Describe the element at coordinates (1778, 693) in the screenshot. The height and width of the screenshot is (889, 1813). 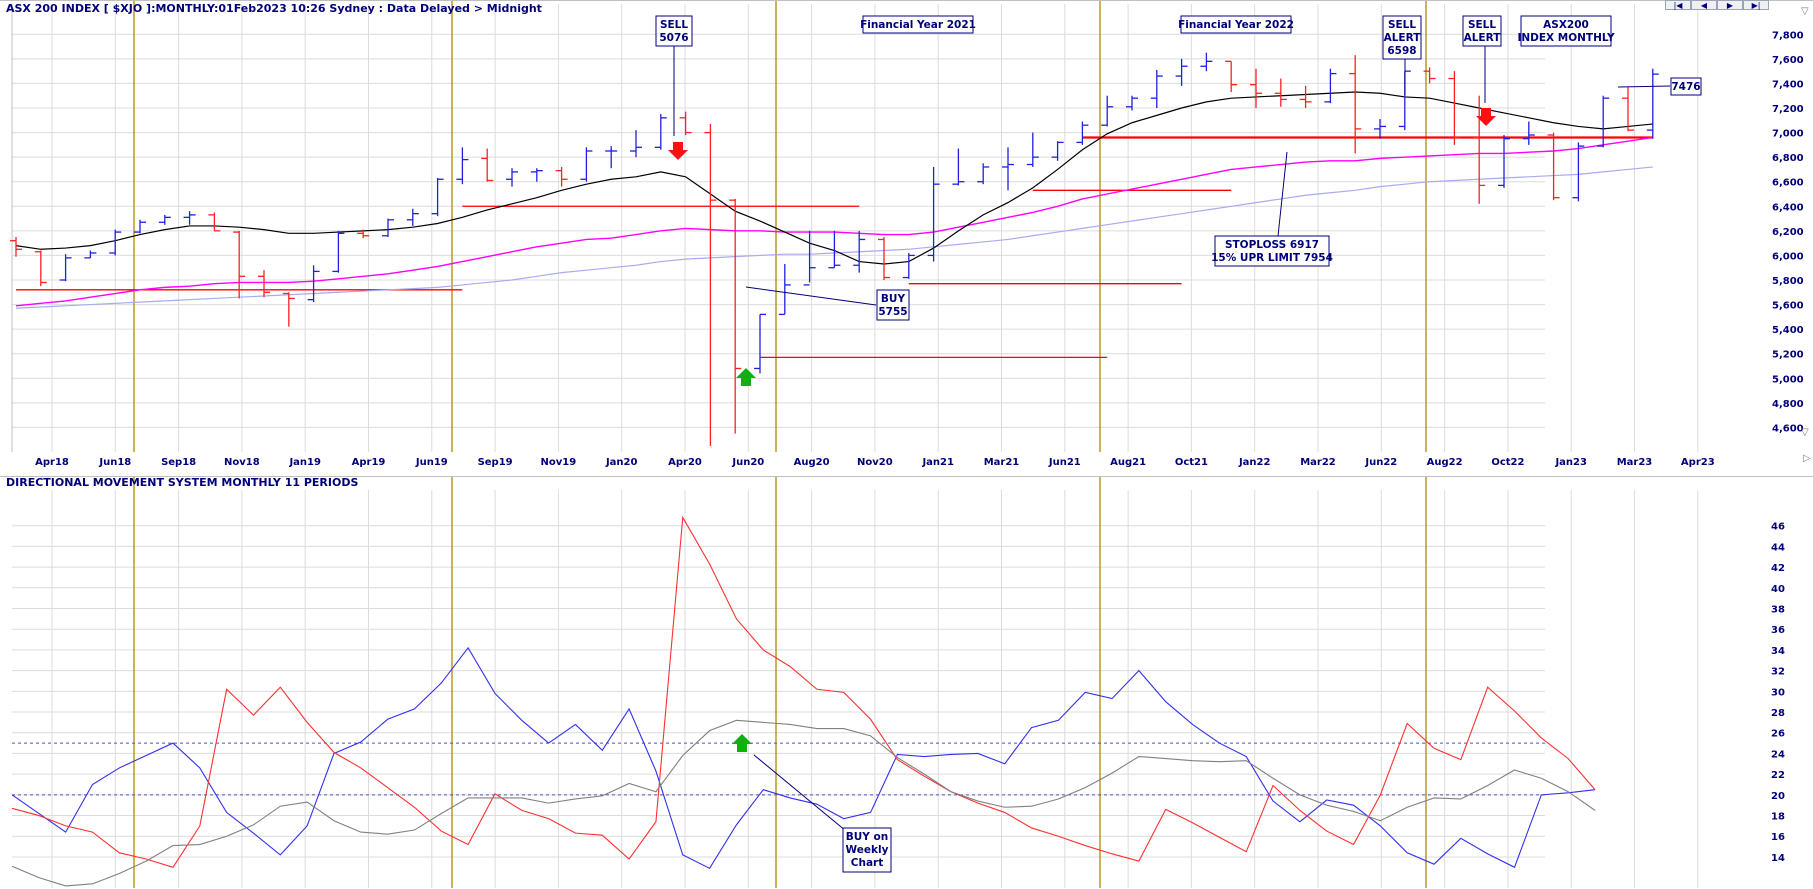
I see `dms-y-axis: 14 16 18 20 22 24 26 28 30 32 34 36 38 40 42 44 46` at that location.